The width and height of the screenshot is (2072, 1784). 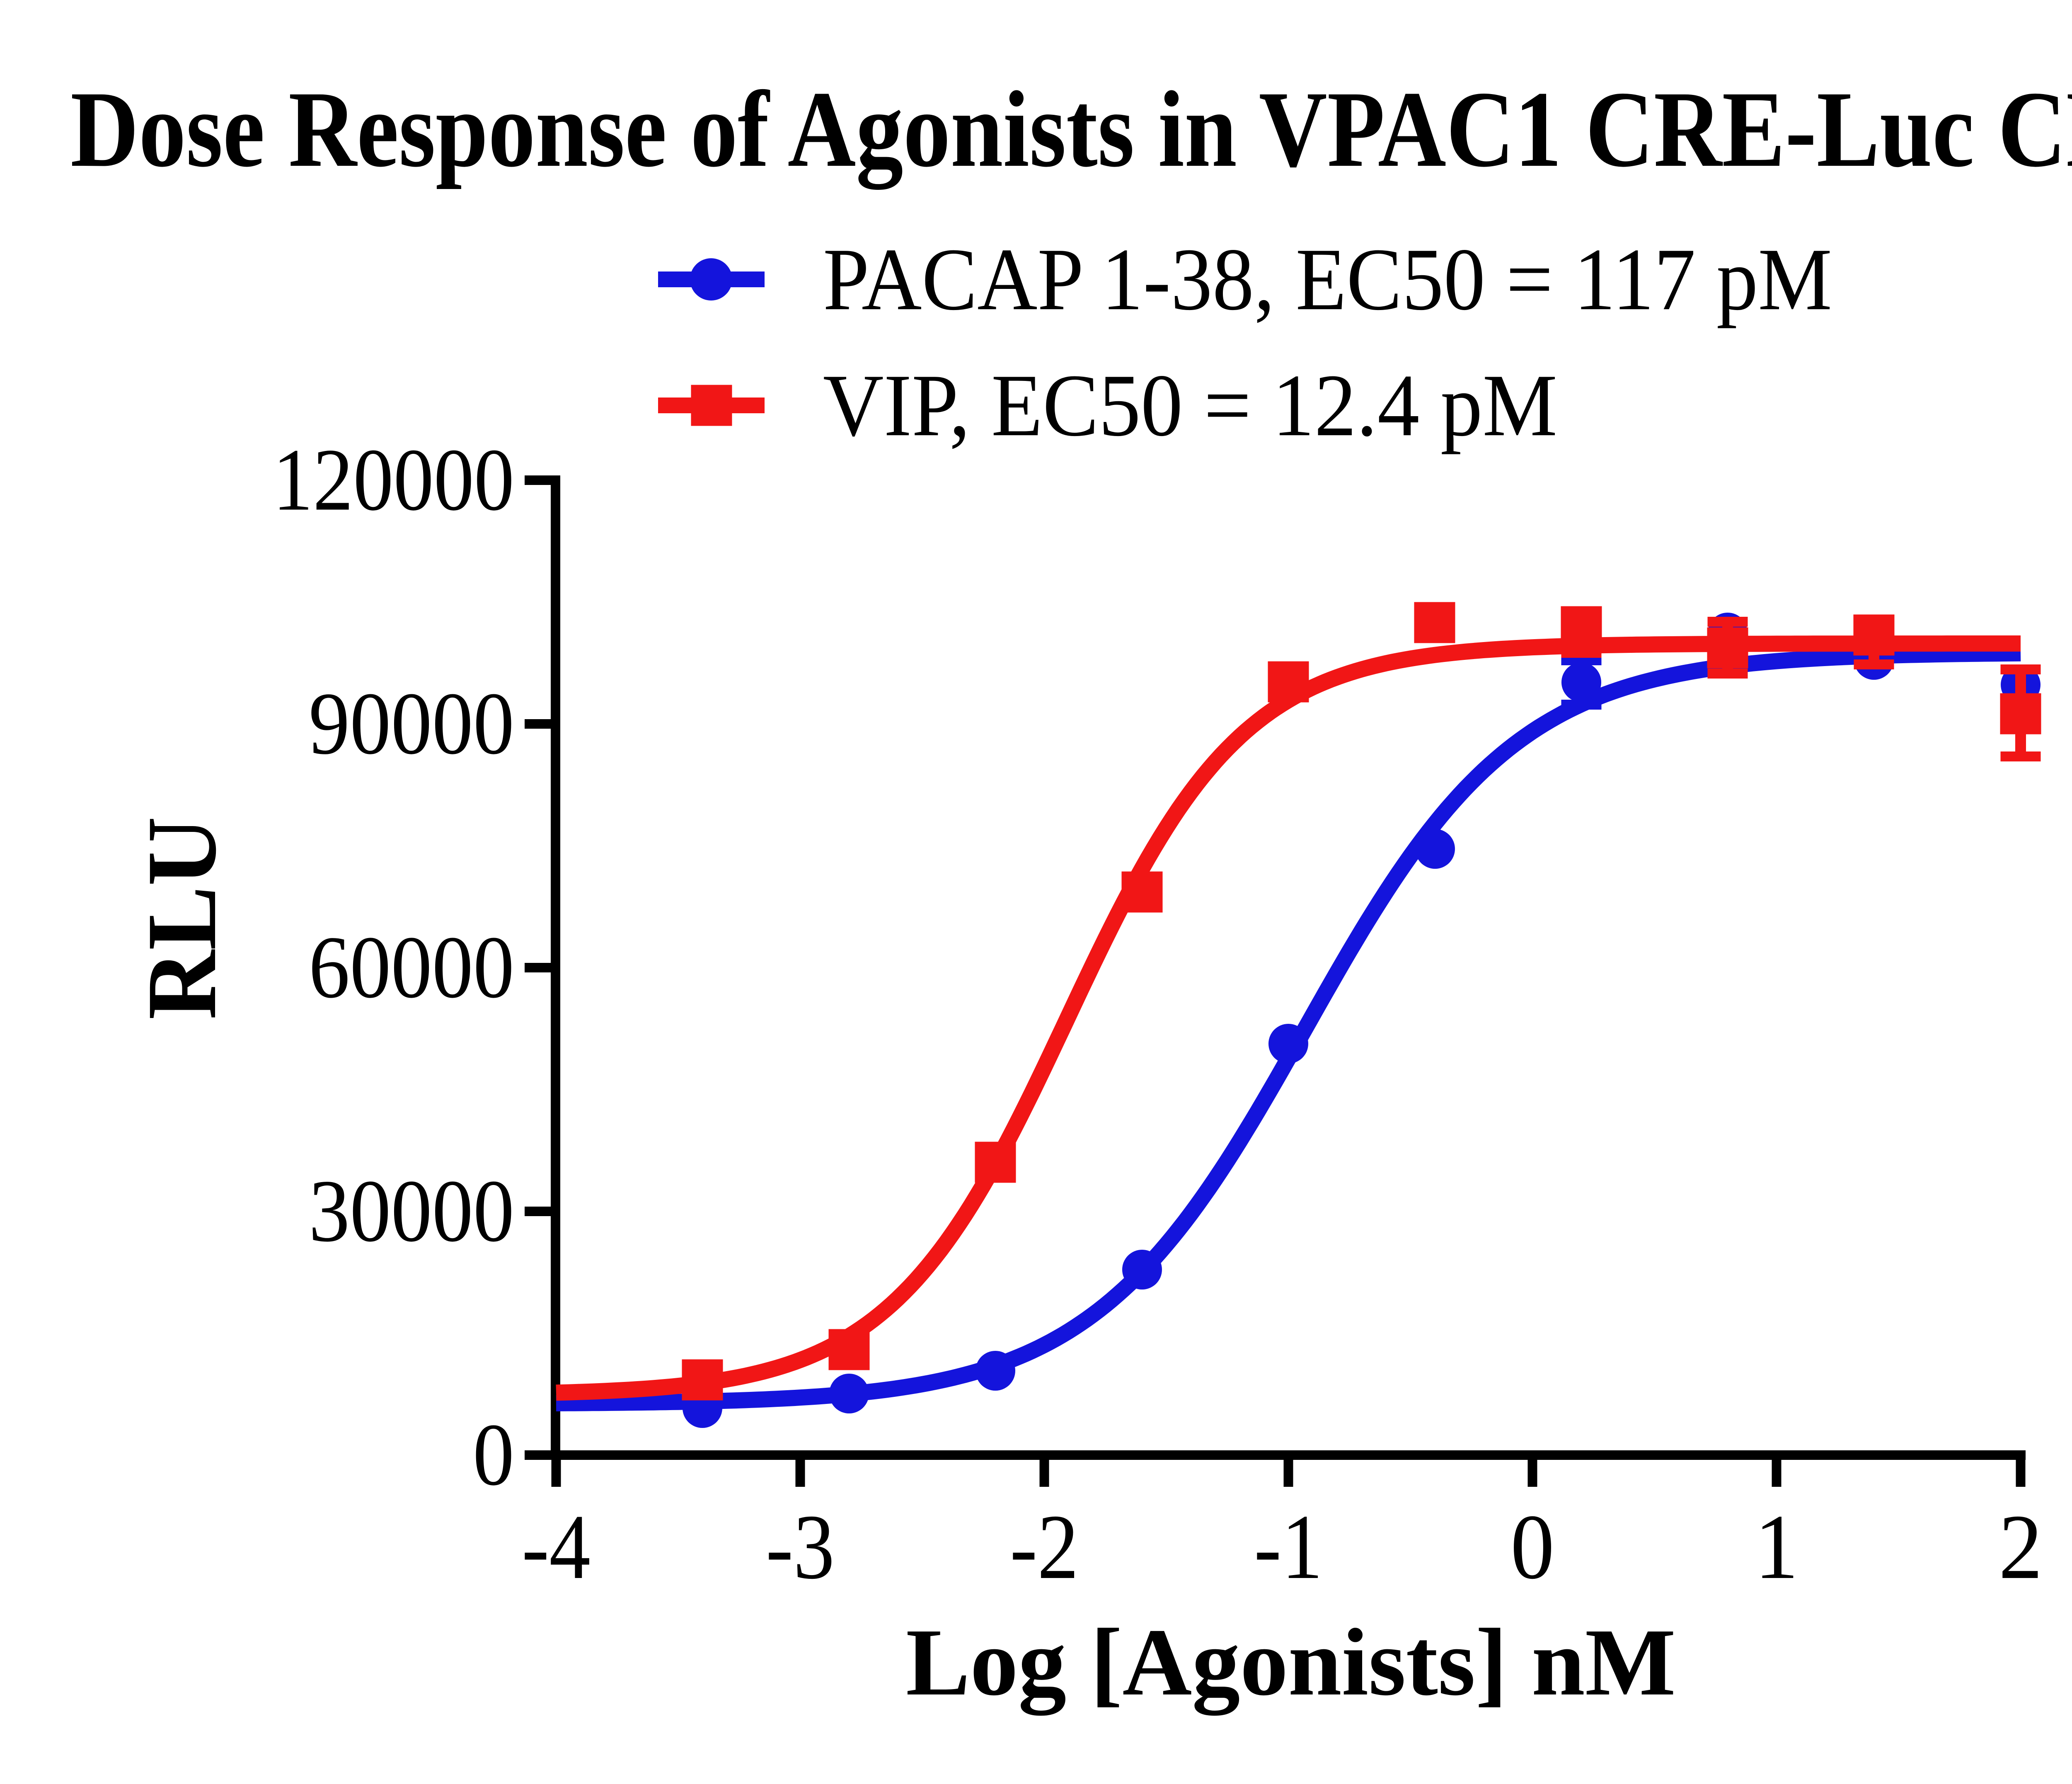 I want to click on svg-text: Log [Agonists] nM, so click(x=1291, y=1662).